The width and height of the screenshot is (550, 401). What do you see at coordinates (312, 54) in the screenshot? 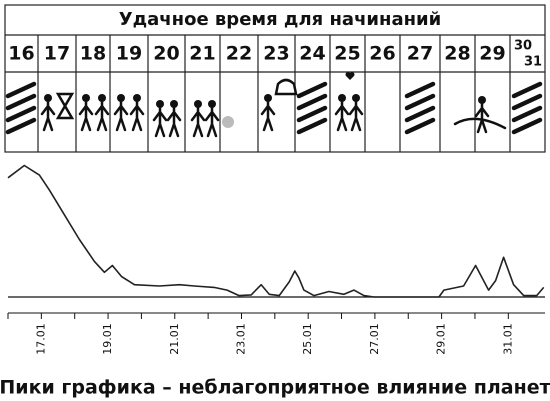
I see `day-label: 24` at bounding box center [312, 54].